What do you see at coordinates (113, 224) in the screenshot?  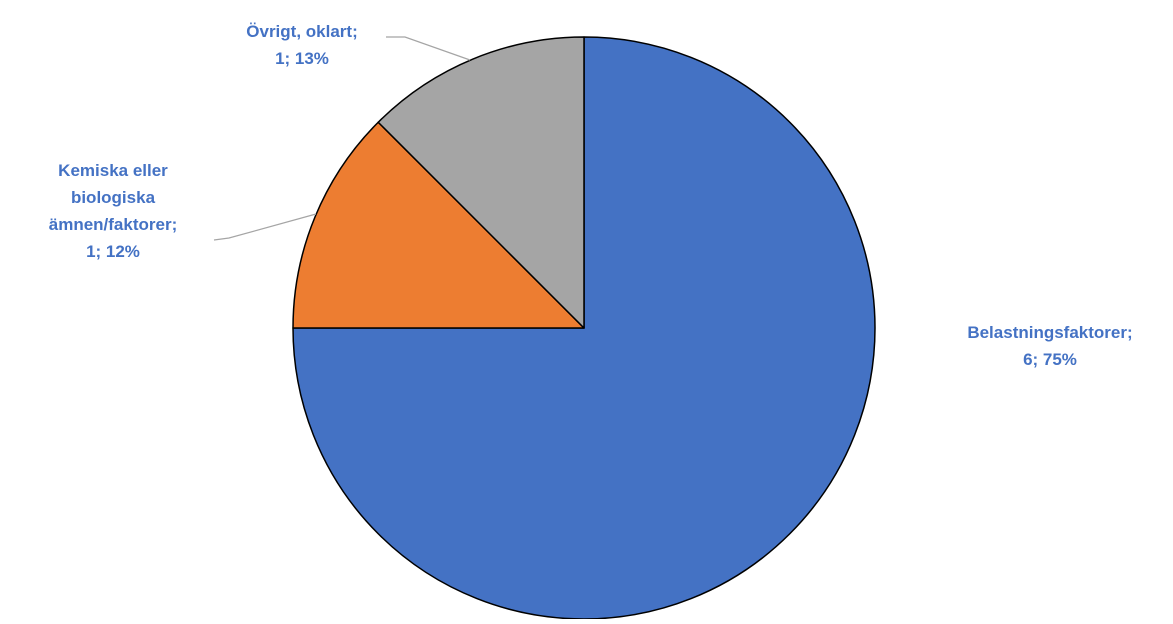 I see `data-label-line: ämnen/faktorer;` at bounding box center [113, 224].